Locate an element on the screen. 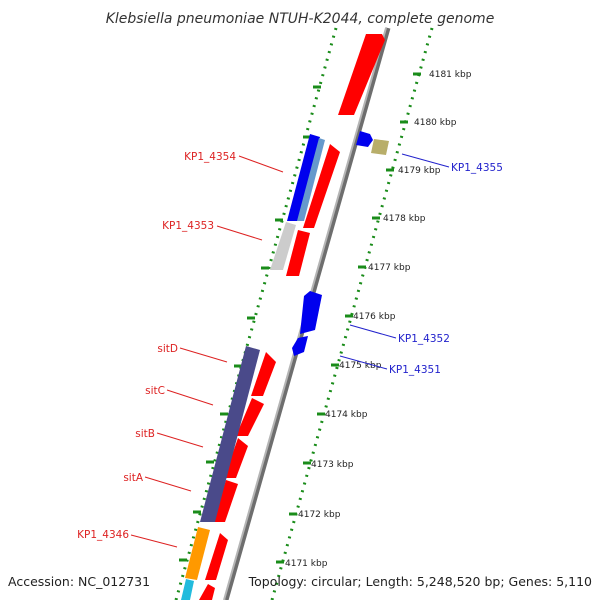 The image size is (600, 600). gene-block-sitd is located at coordinates (230, 434).